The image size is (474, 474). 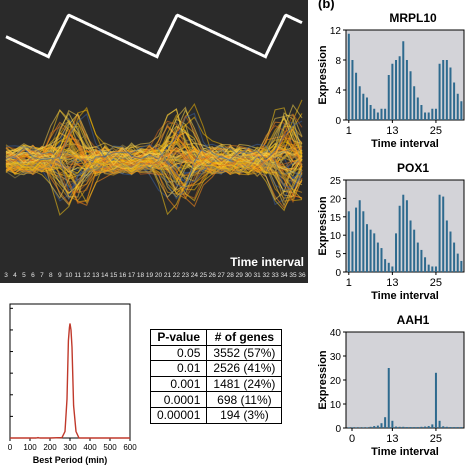 What do you see at coordinates (284, 275) in the screenshot?
I see `heatmap-tick-label: 34` at bounding box center [284, 275].